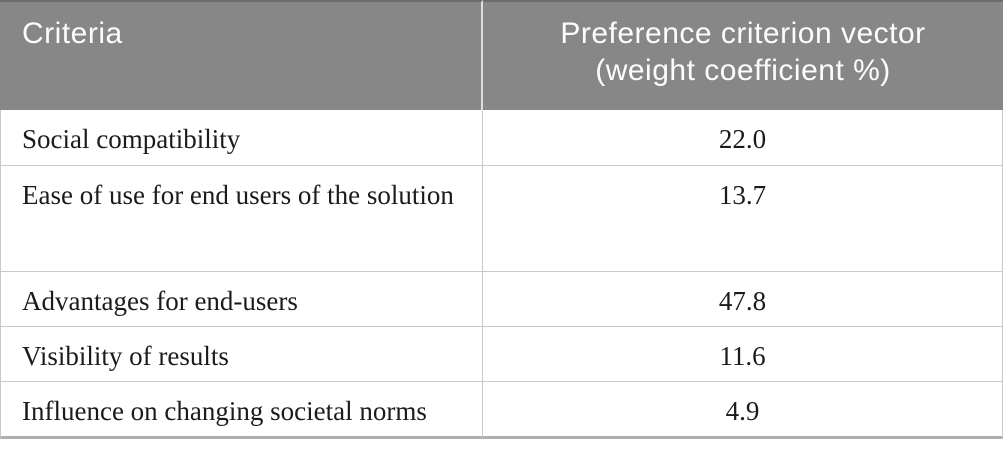 The width and height of the screenshot is (1005, 456). I want to click on column-header-criteria-label: Criteria, so click(72, 33).